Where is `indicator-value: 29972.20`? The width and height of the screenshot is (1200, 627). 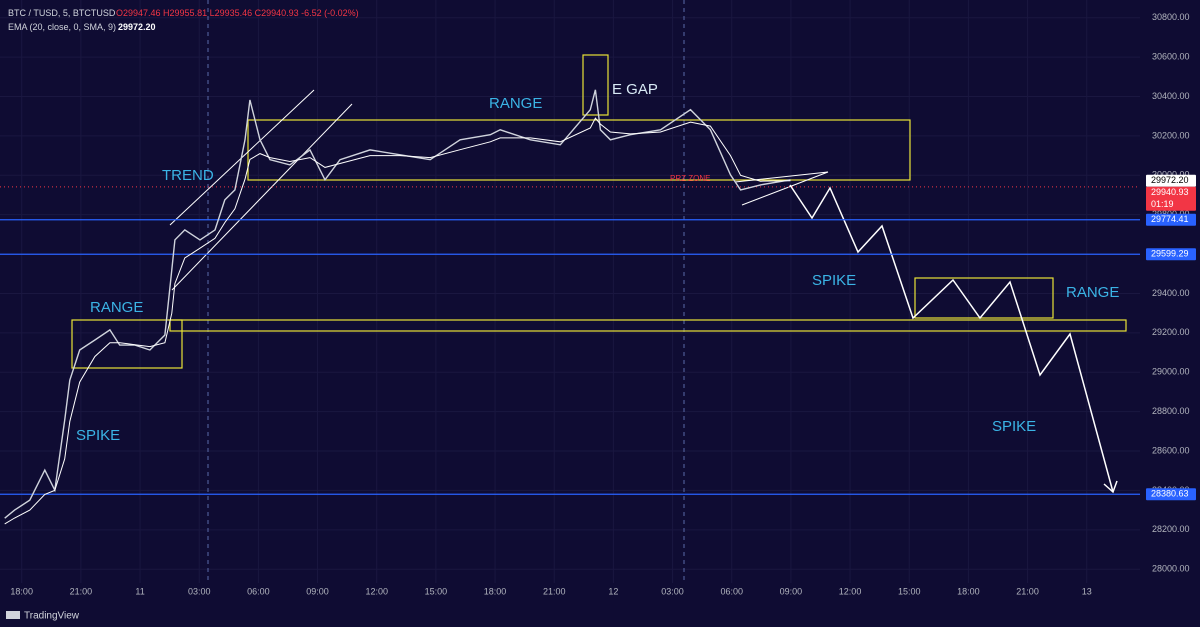 indicator-value: 29972.20 is located at coordinates (137, 27).